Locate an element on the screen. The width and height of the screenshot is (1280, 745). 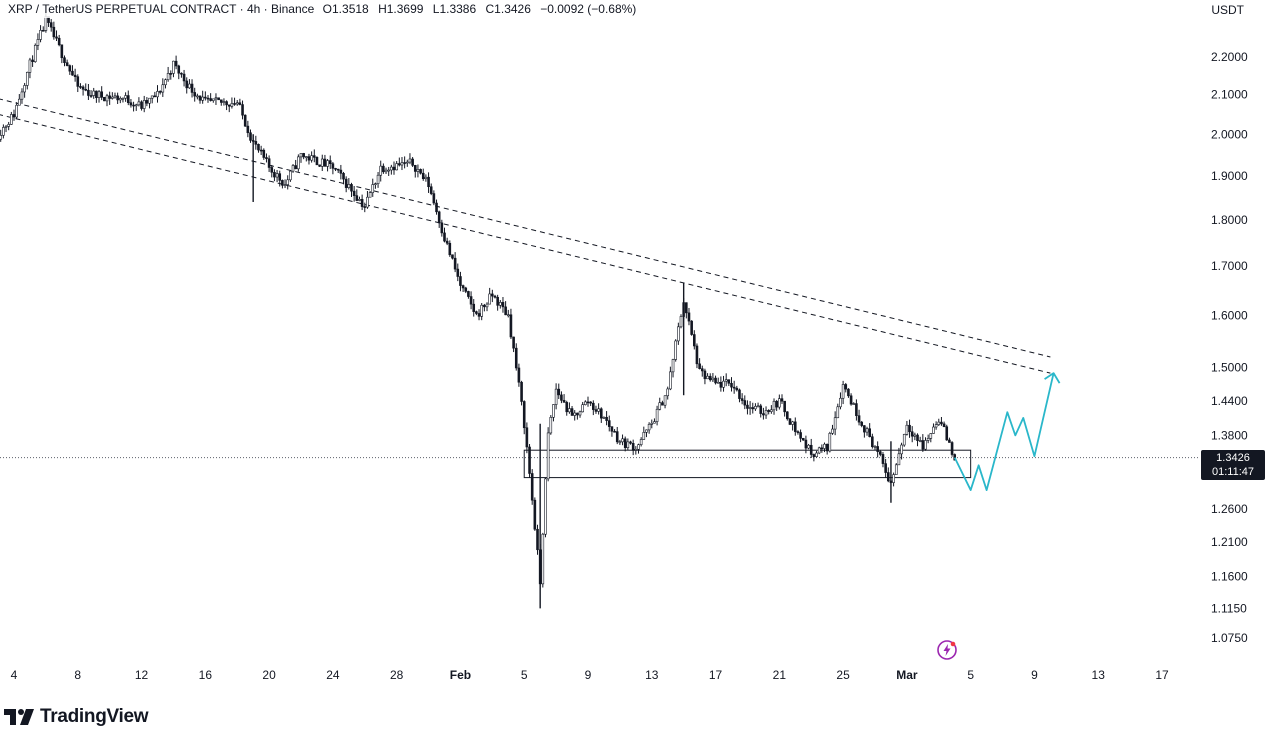
y-tick-label: 1.6000 is located at coordinates (1229, 315).